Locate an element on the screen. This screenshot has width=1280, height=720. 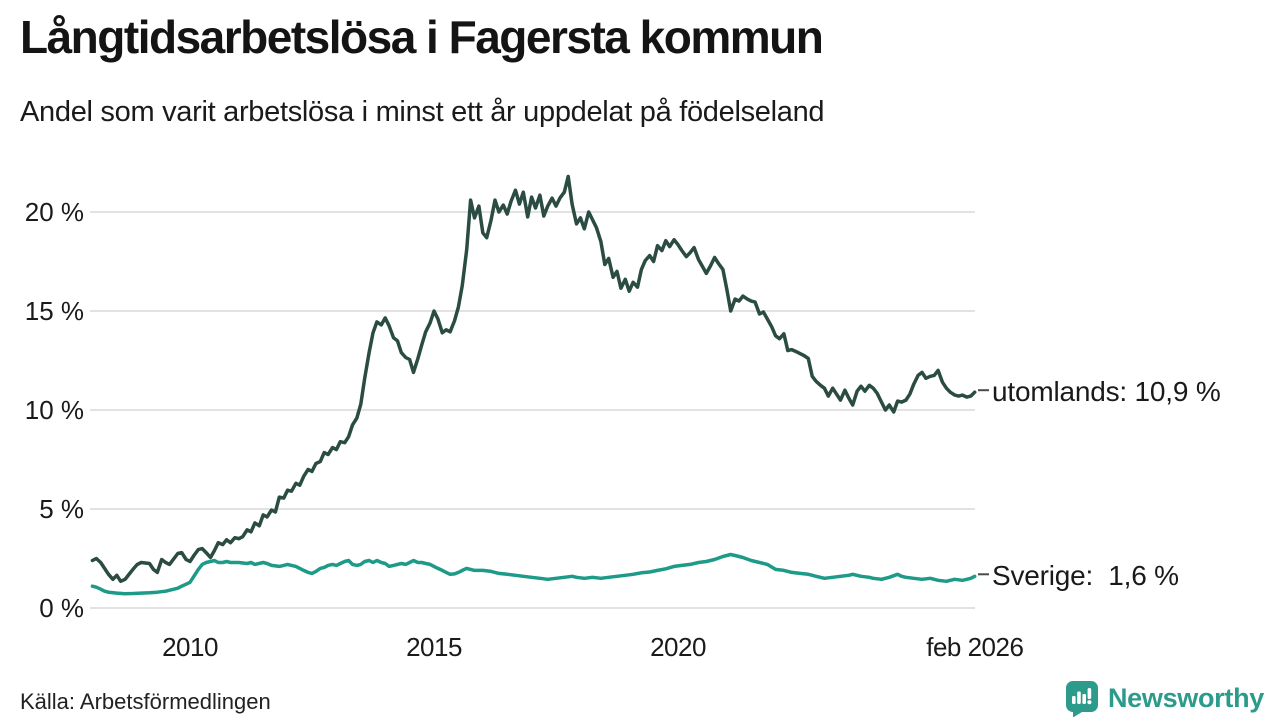
x-tick-label: 2010 is located at coordinates (190, 647).